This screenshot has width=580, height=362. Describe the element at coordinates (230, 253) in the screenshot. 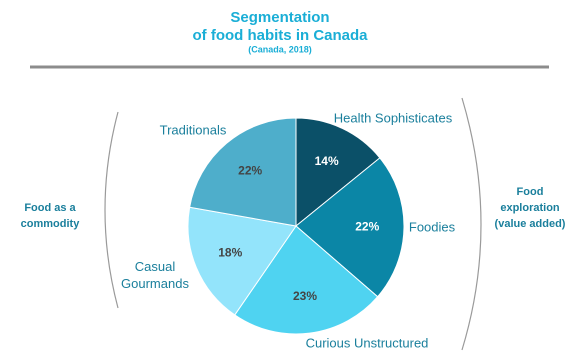

I see `value-label: 18%` at that location.